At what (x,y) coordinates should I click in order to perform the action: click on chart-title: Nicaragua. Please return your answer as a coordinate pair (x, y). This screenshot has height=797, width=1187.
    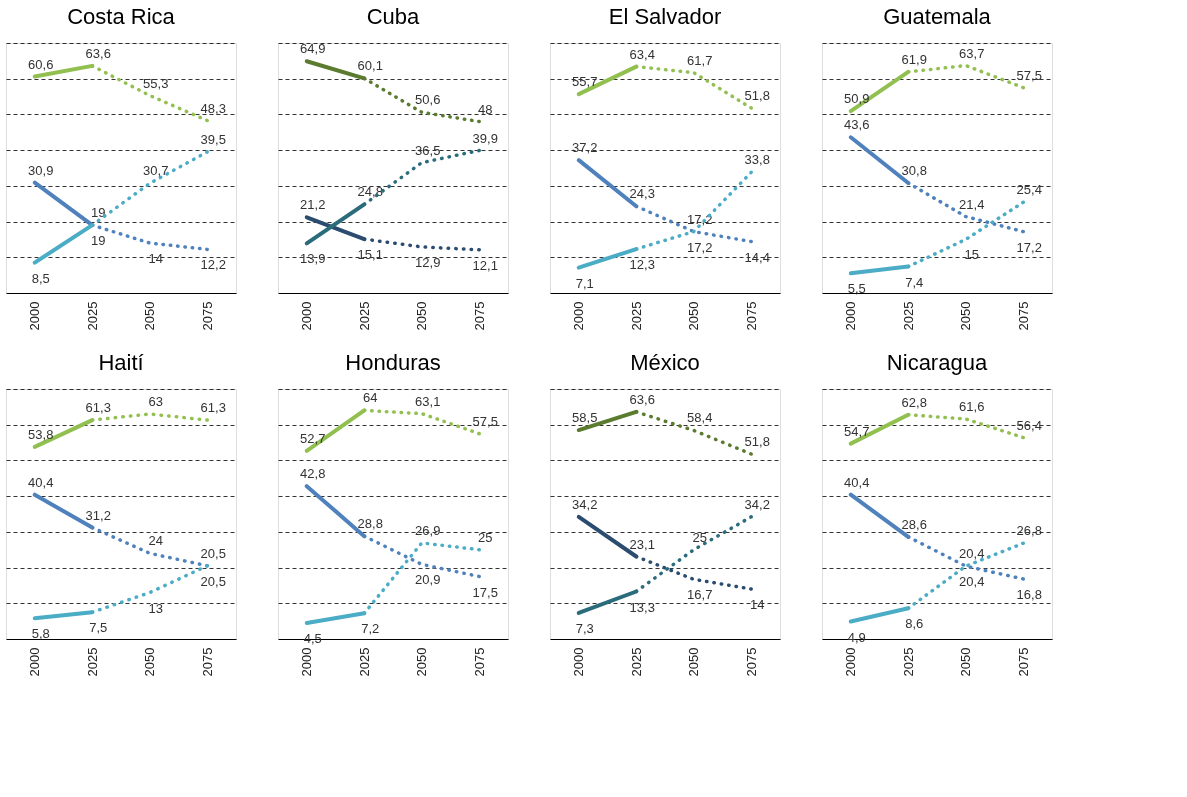
    Looking at the image, I should click on (937, 362).